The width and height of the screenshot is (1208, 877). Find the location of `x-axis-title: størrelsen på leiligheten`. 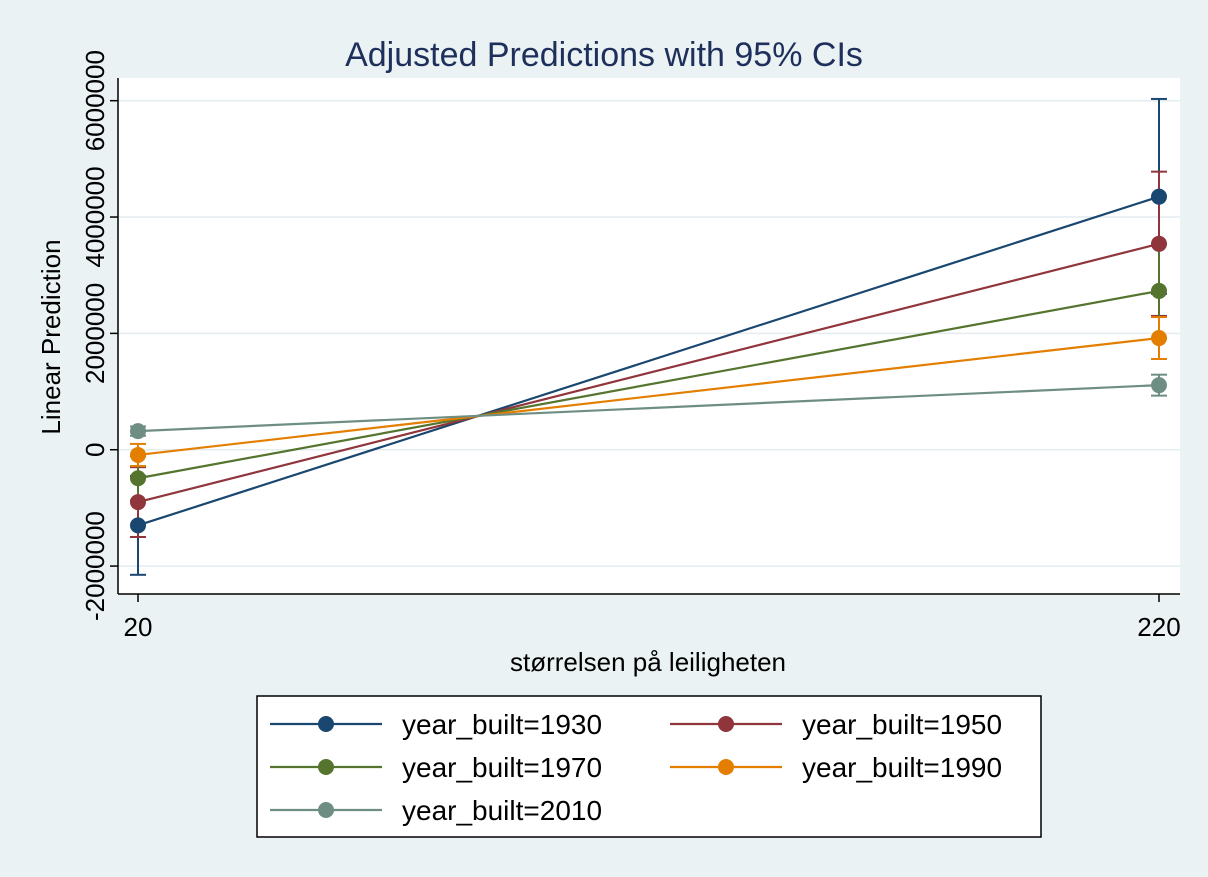

x-axis-title: størrelsen på leiligheten is located at coordinates (648, 662).